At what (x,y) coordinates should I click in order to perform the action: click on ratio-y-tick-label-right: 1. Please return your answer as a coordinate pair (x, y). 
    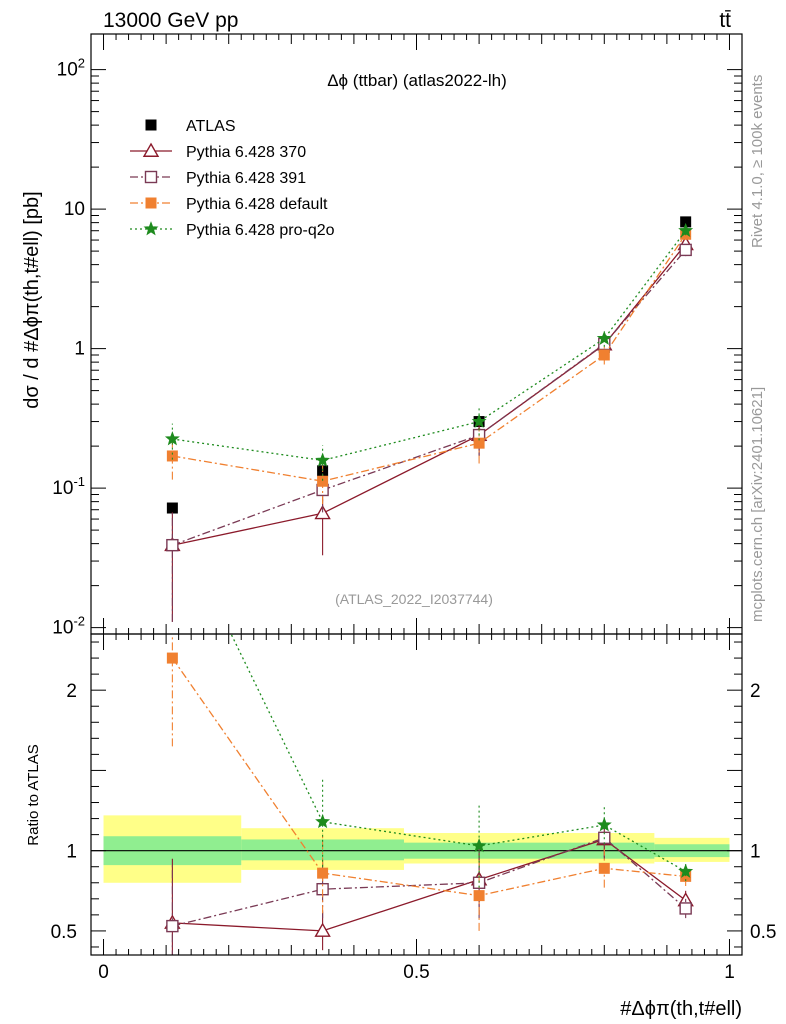
    Looking at the image, I should click on (755, 852).